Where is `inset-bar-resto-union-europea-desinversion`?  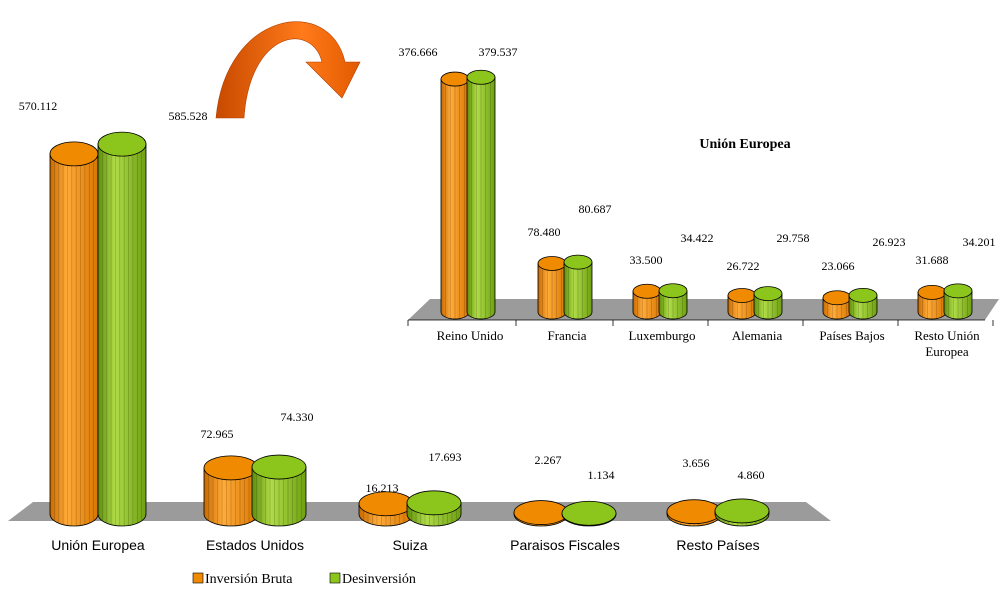 inset-bar-resto-union-europea-desinversion is located at coordinates (958, 301).